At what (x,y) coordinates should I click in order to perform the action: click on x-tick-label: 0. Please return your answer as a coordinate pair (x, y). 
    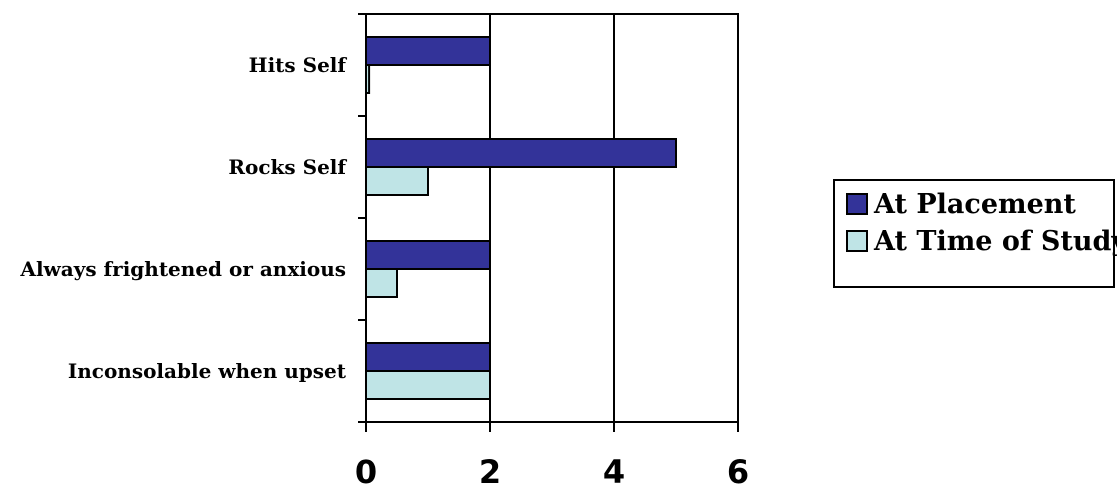
    Looking at the image, I should click on (366, 471).